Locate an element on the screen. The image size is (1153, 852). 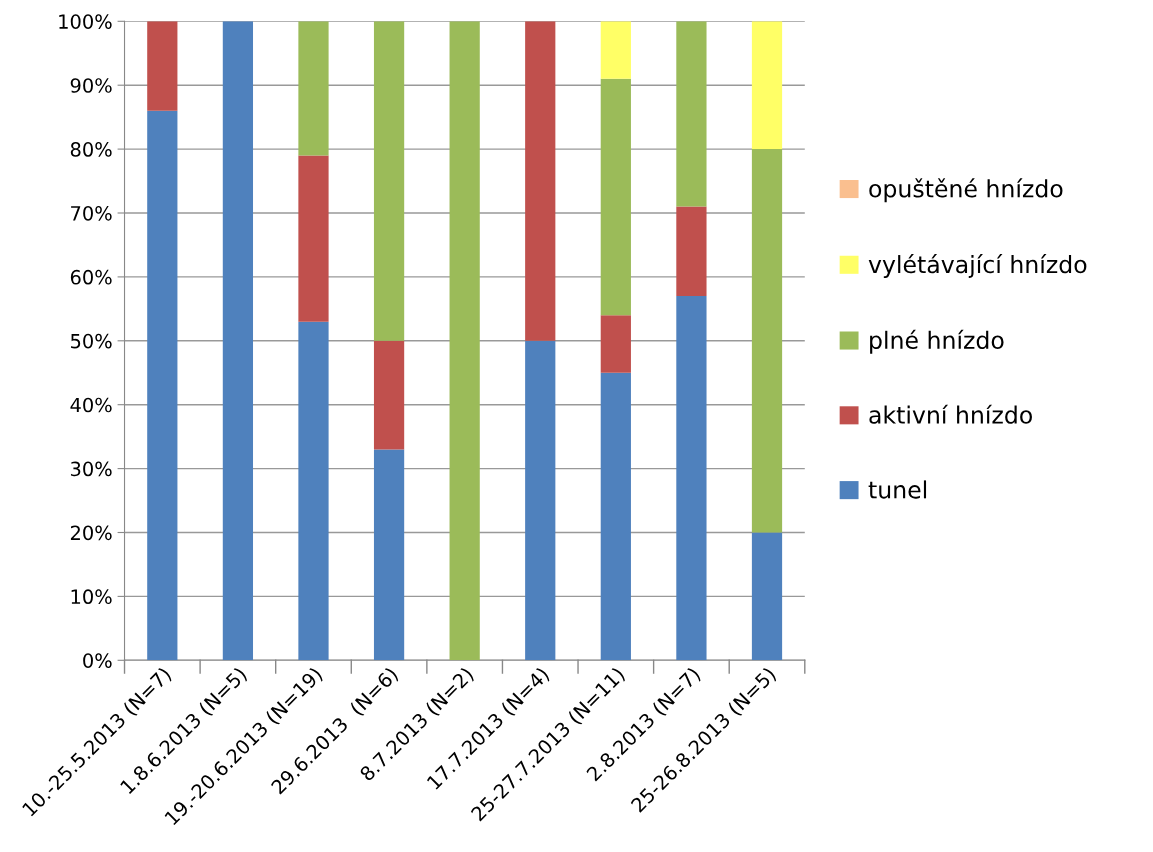
y-tick-label: 0% is located at coordinates (97, 660).